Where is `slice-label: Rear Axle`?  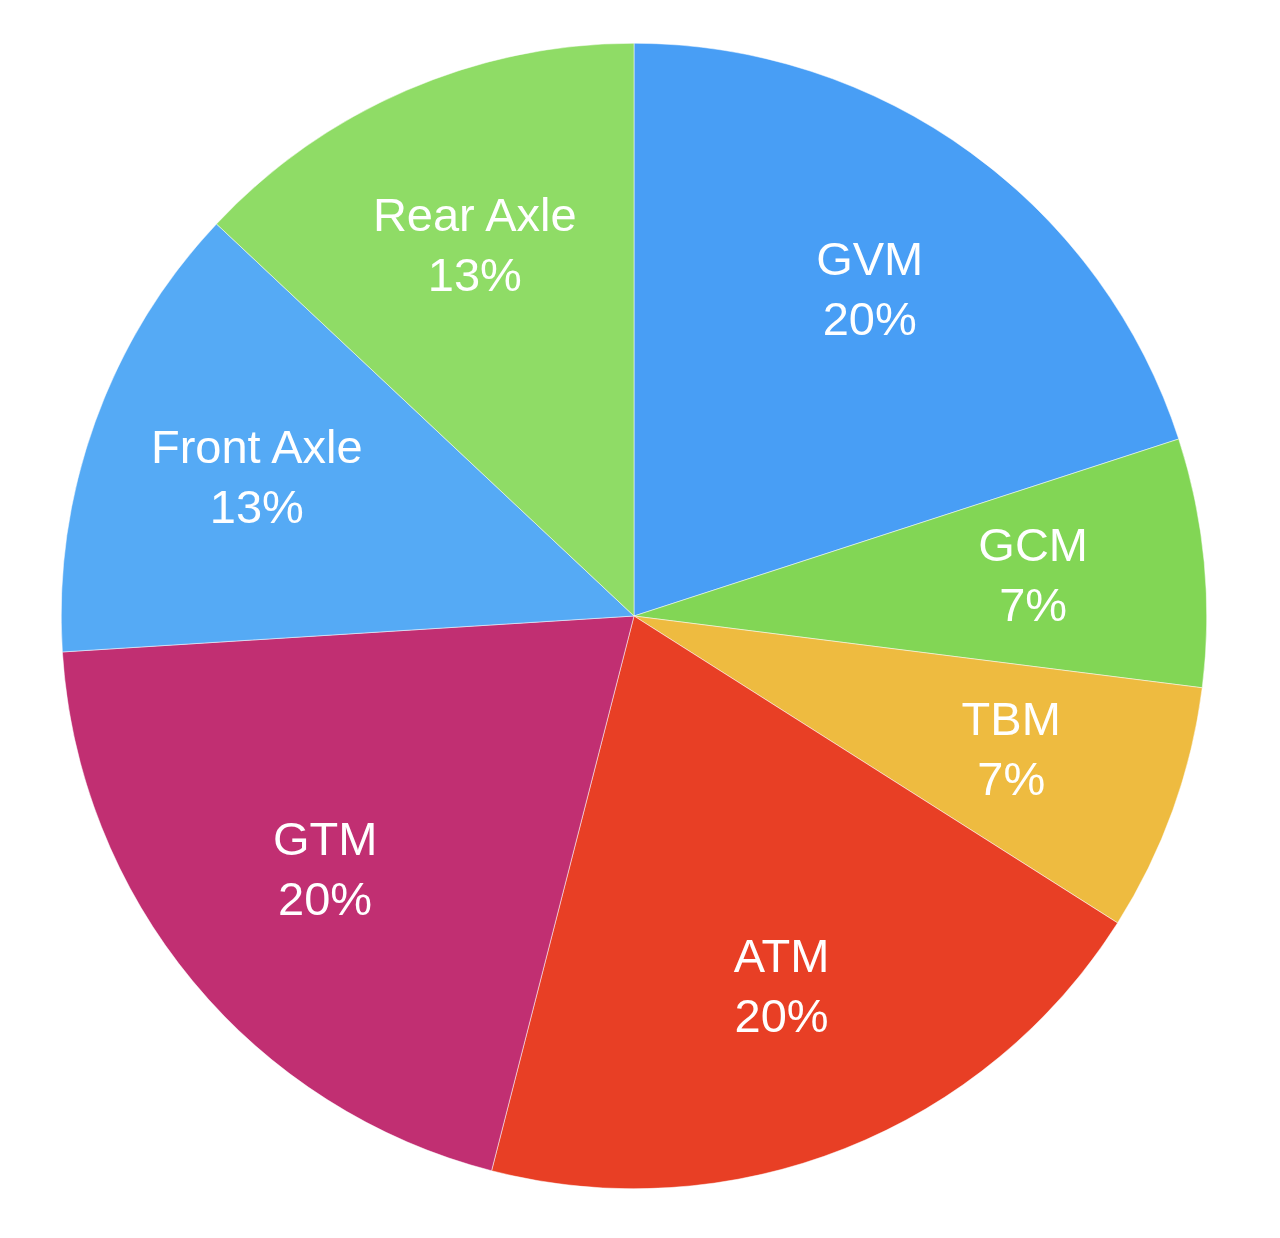 slice-label: Rear Axle is located at coordinates (474, 214).